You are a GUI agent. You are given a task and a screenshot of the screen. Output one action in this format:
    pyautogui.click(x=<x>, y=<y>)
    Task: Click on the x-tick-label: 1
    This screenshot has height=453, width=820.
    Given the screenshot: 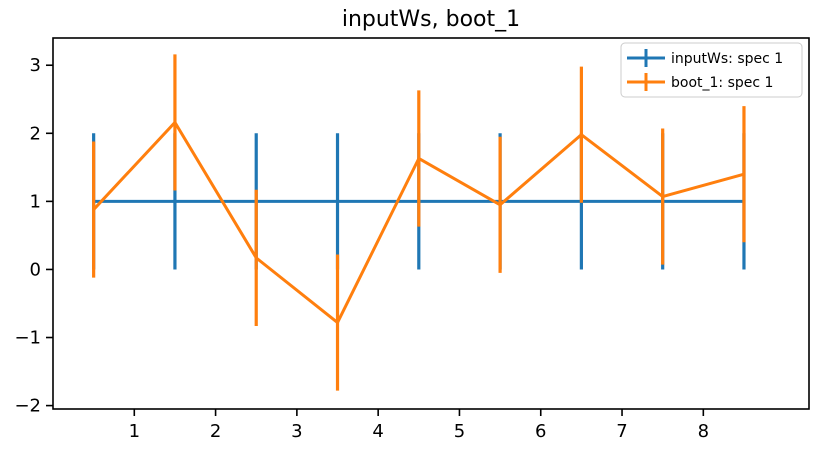 What is the action you would take?
    pyautogui.click(x=134, y=431)
    